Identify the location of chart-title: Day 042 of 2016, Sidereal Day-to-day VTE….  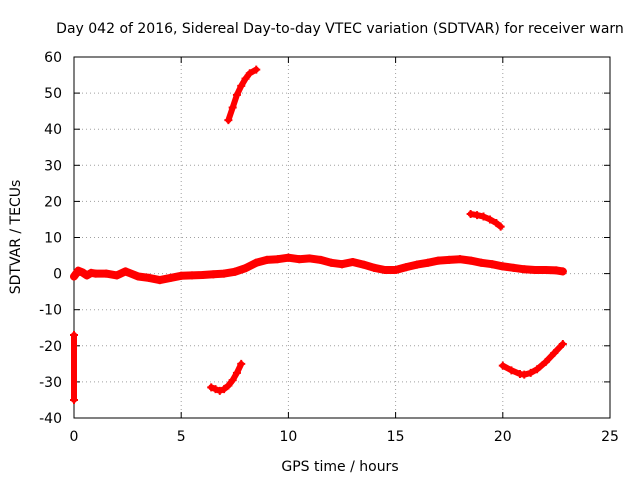
(340, 29).